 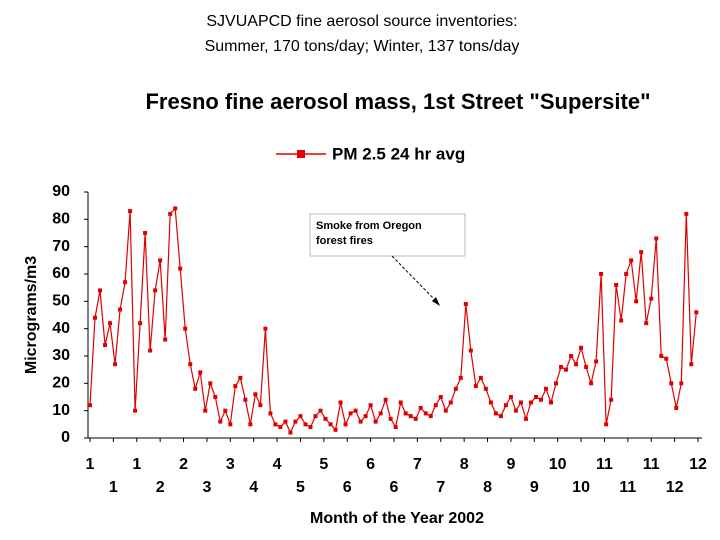 What do you see at coordinates (300, 487) in the screenshot?
I see `x-tick-label: 5` at bounding box center [300, 487].